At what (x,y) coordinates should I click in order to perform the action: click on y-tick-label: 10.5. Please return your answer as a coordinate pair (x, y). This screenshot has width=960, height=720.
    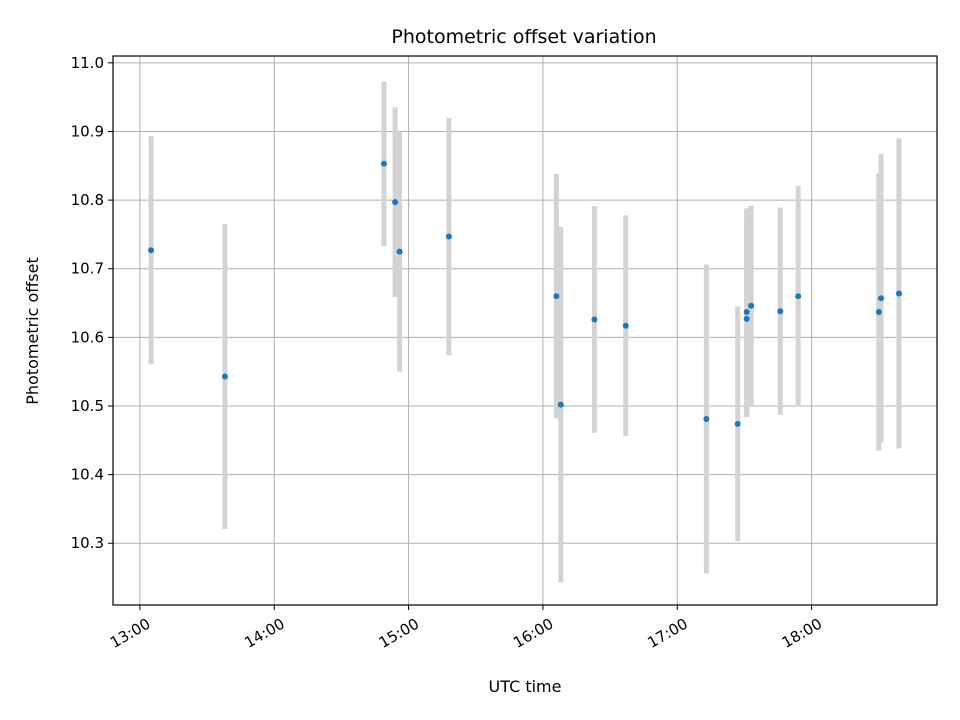
    Looking at the image, I should click on (87, 406).